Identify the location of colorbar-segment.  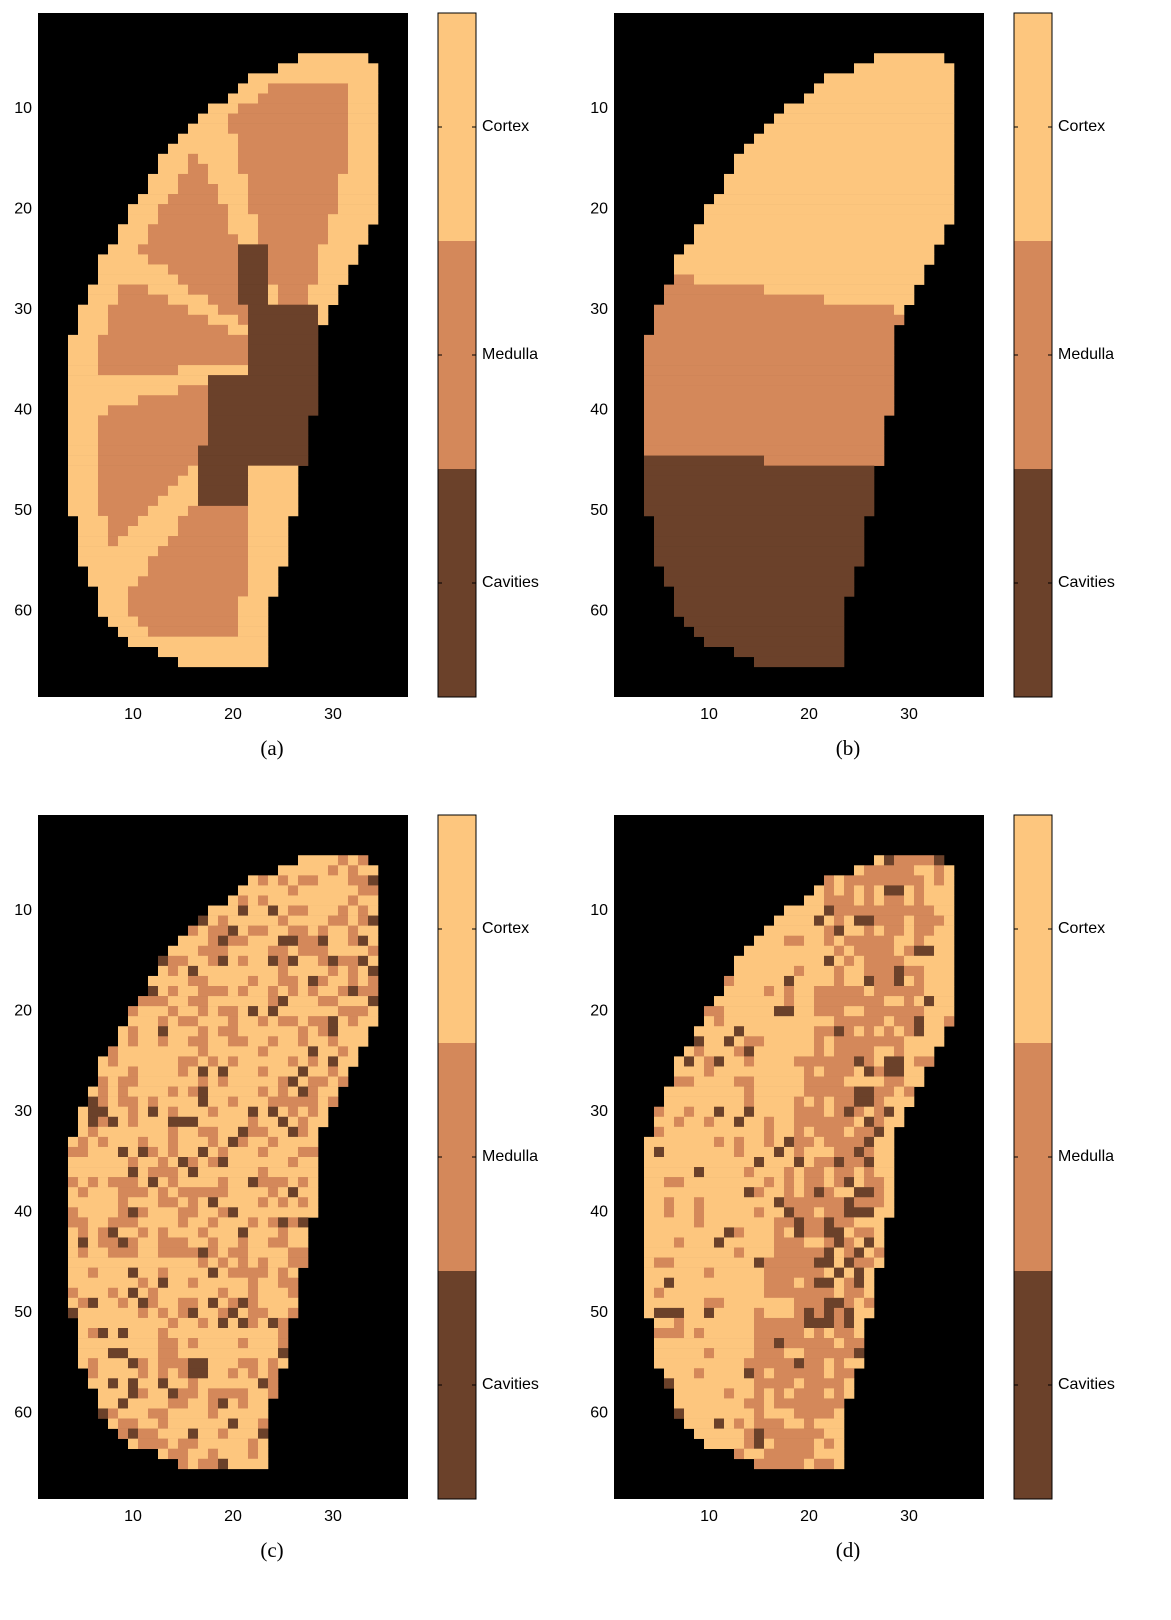
(457, 1157).